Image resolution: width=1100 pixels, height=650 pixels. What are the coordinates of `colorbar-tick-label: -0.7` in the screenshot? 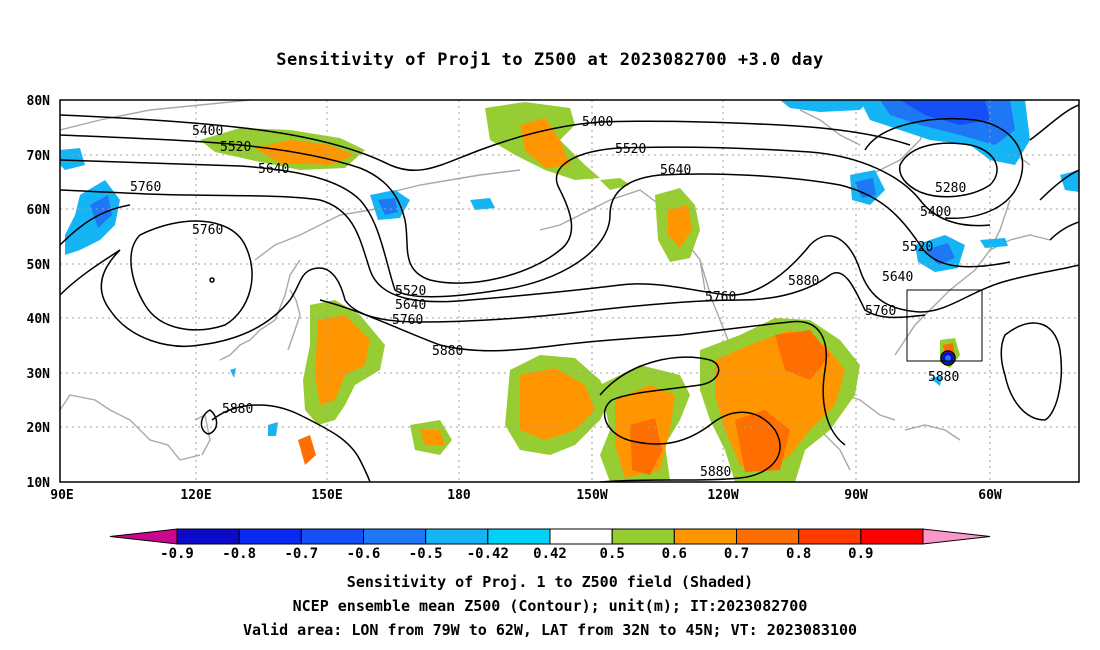 It's located at (301, 554).